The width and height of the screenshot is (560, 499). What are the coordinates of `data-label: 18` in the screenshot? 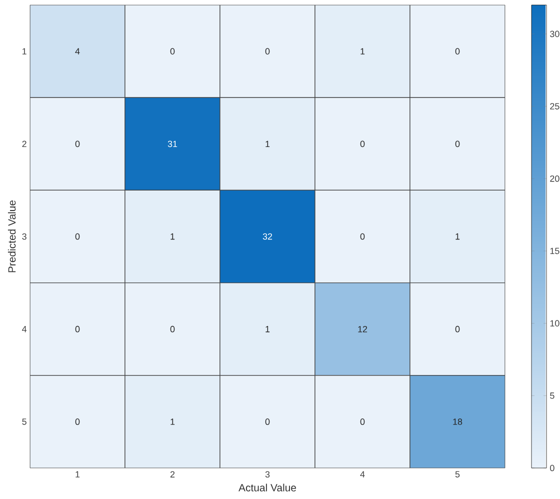 It's located at (457, 421).